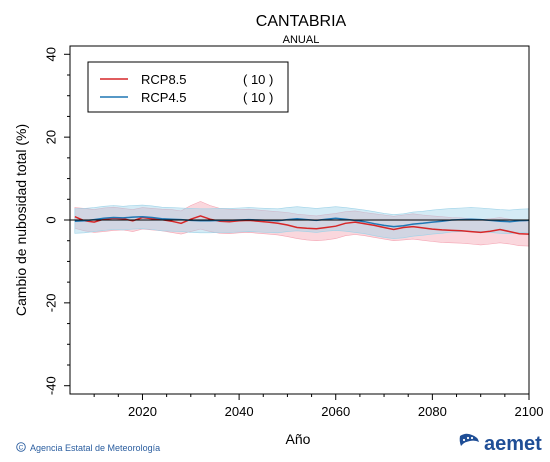  I want to click on x-tick-label: 2080, so click(432, 411).